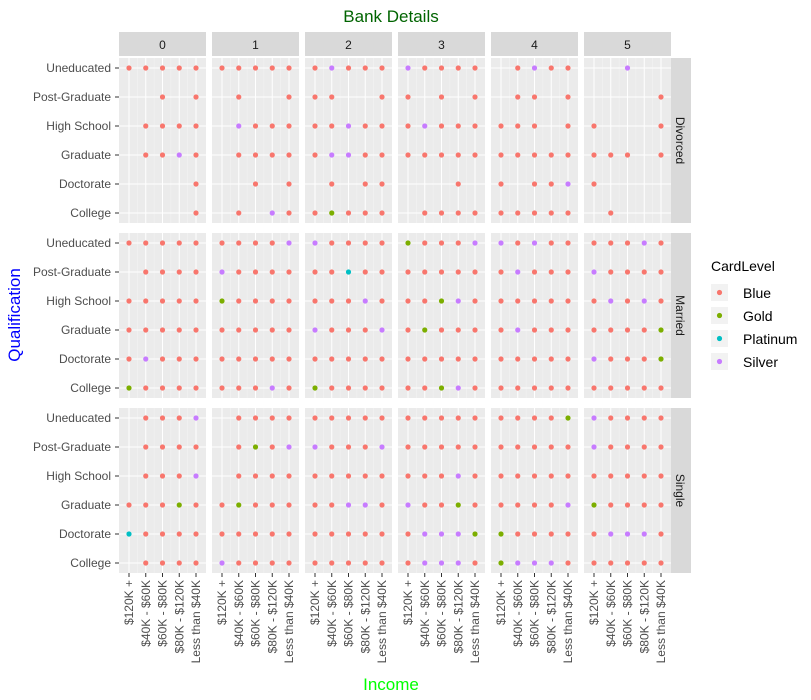  Describe the element at coordinates (757, 293) in the screenshot. I see `legend-entry-label: Blue` at that location.